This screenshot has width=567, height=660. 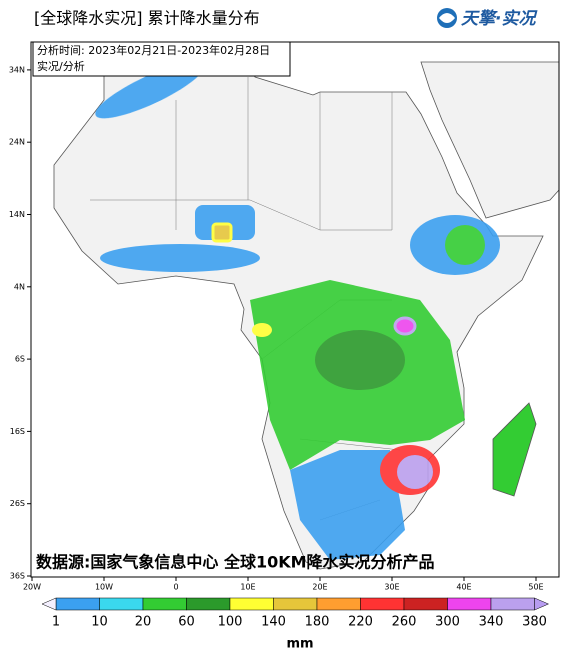 What do you see at coordinates (17, 431) in the screenshot?
I see `lat-label: 16S` at bounding box center [17, 431].